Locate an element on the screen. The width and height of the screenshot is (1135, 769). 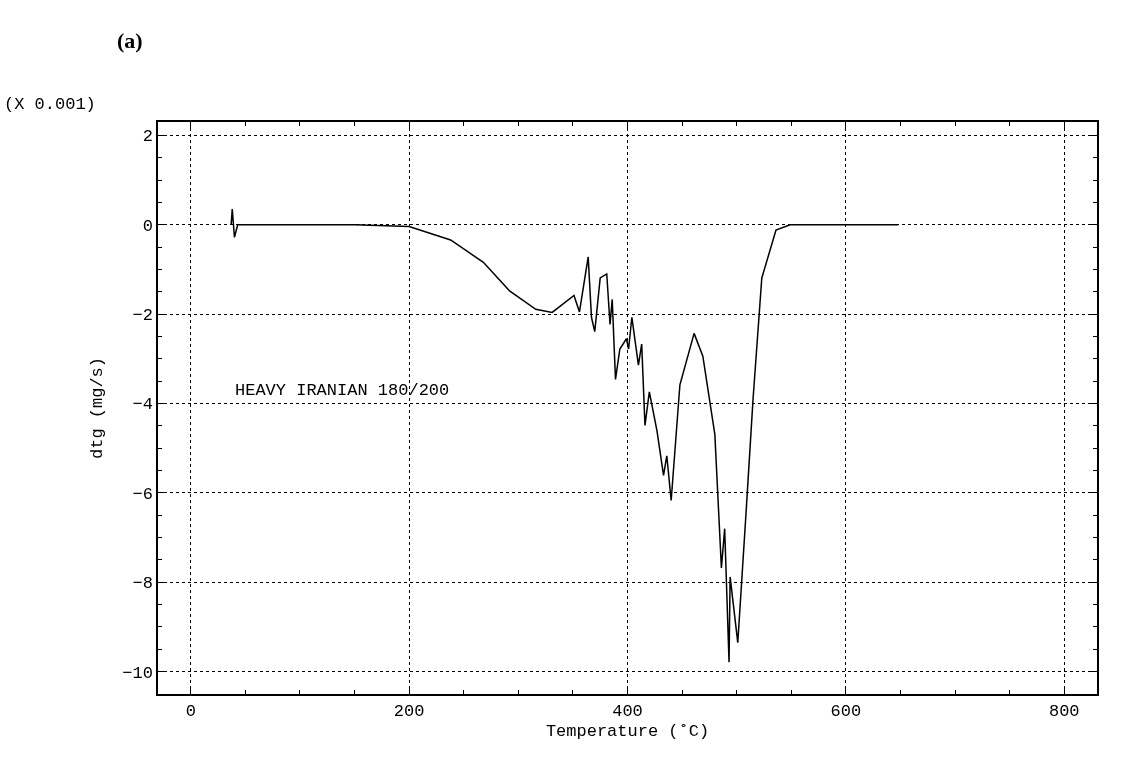
x-tick-label: 600 is located at coordinates (846, 712).